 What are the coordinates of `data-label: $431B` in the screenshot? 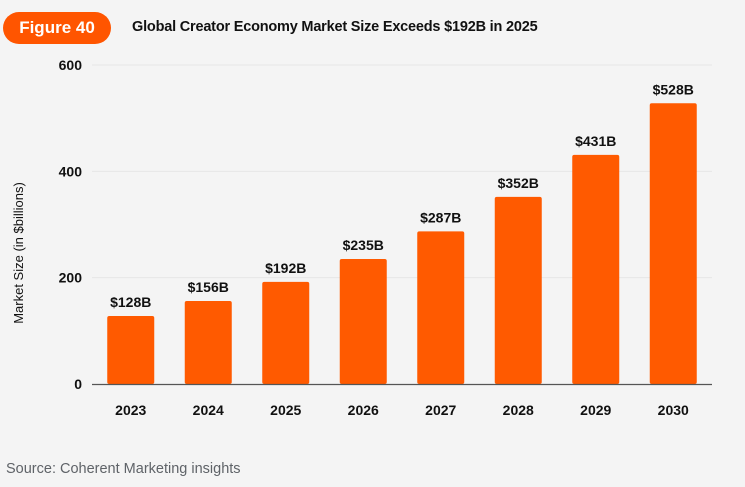 It's located at (595, 141).